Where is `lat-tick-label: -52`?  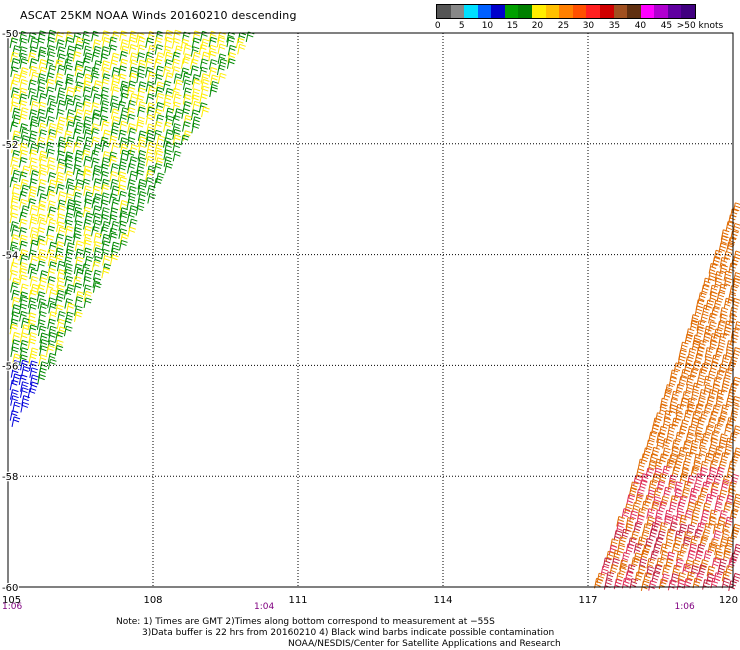 lat-tick-label: -52 is located at coordinates (10, 145).